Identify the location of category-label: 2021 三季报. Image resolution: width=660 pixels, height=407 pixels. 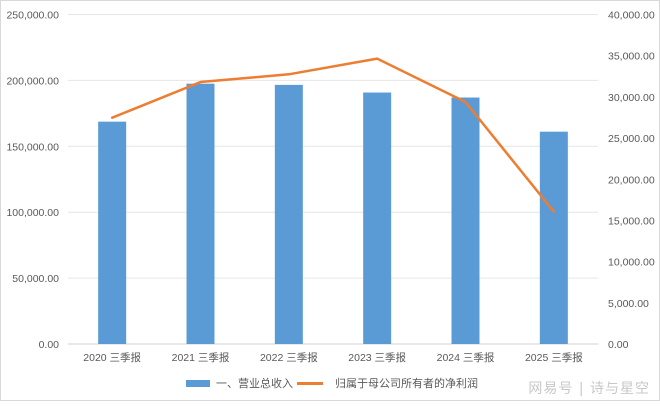
(201, 357).